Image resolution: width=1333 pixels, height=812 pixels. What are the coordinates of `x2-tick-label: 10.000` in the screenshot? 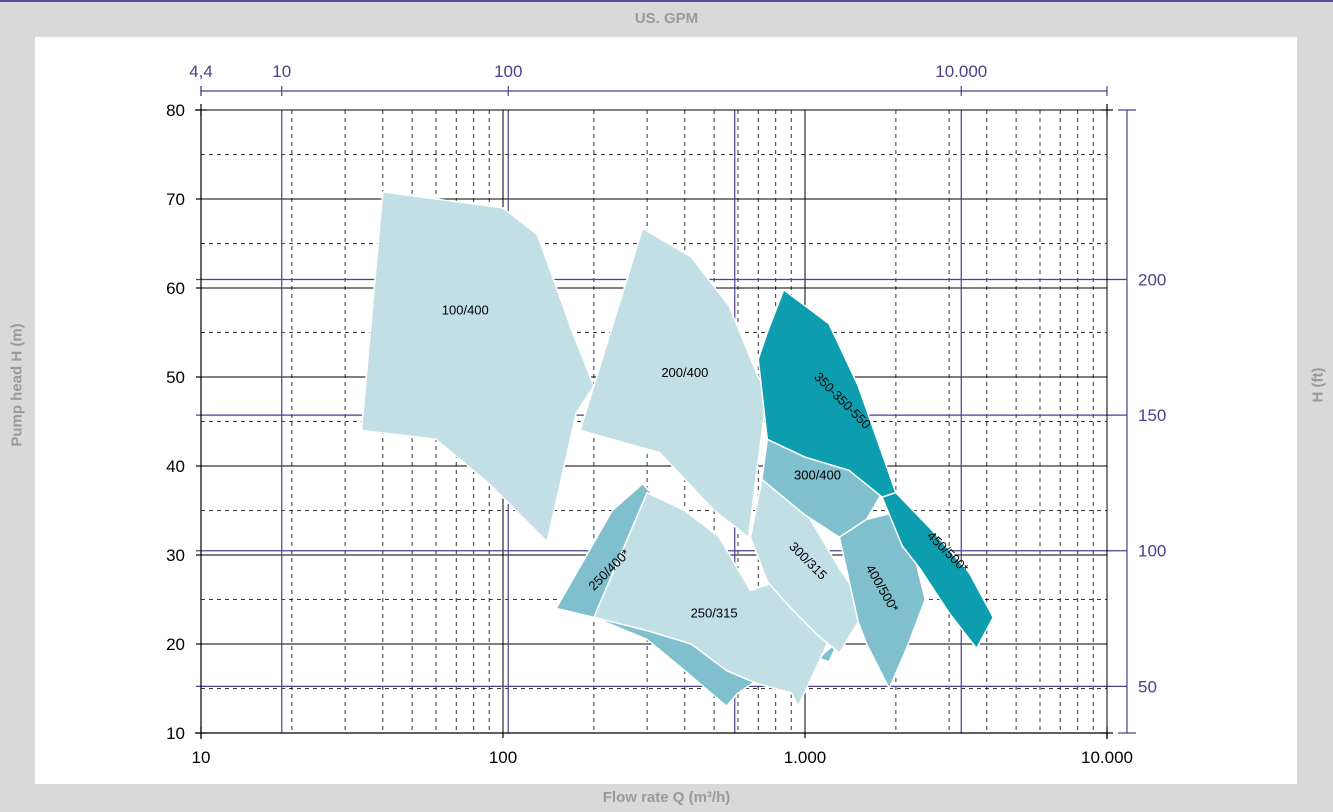 It's located at (961, 71).